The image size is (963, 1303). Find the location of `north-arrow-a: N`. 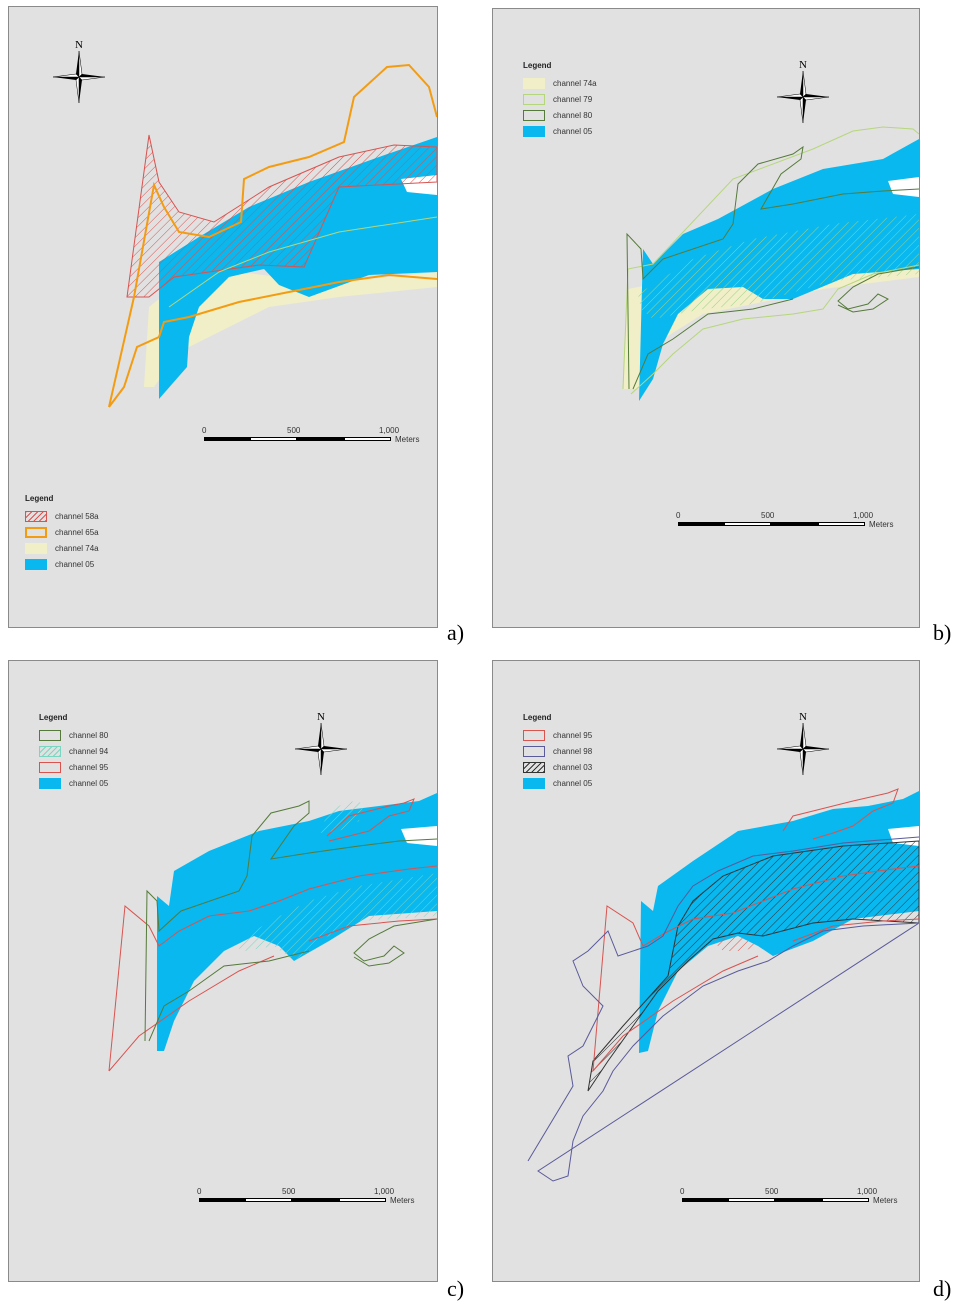

north-arrow-a: N is located at coordinates (79, 74).